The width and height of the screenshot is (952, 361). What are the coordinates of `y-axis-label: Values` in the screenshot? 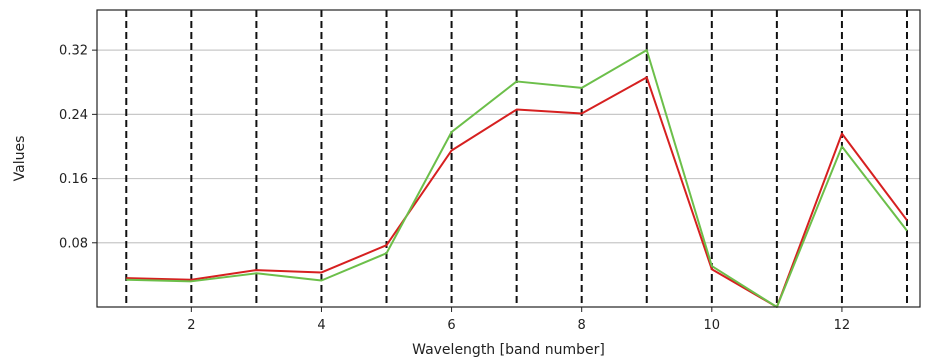 It's located at (20, 159).